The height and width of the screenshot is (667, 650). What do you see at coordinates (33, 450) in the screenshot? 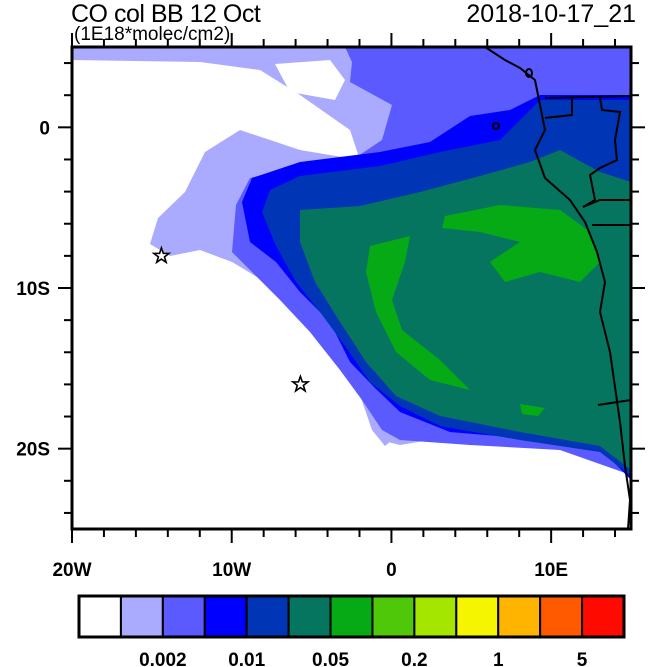
I see `y-tick-label: 20S` at bounding box center [33, 450].